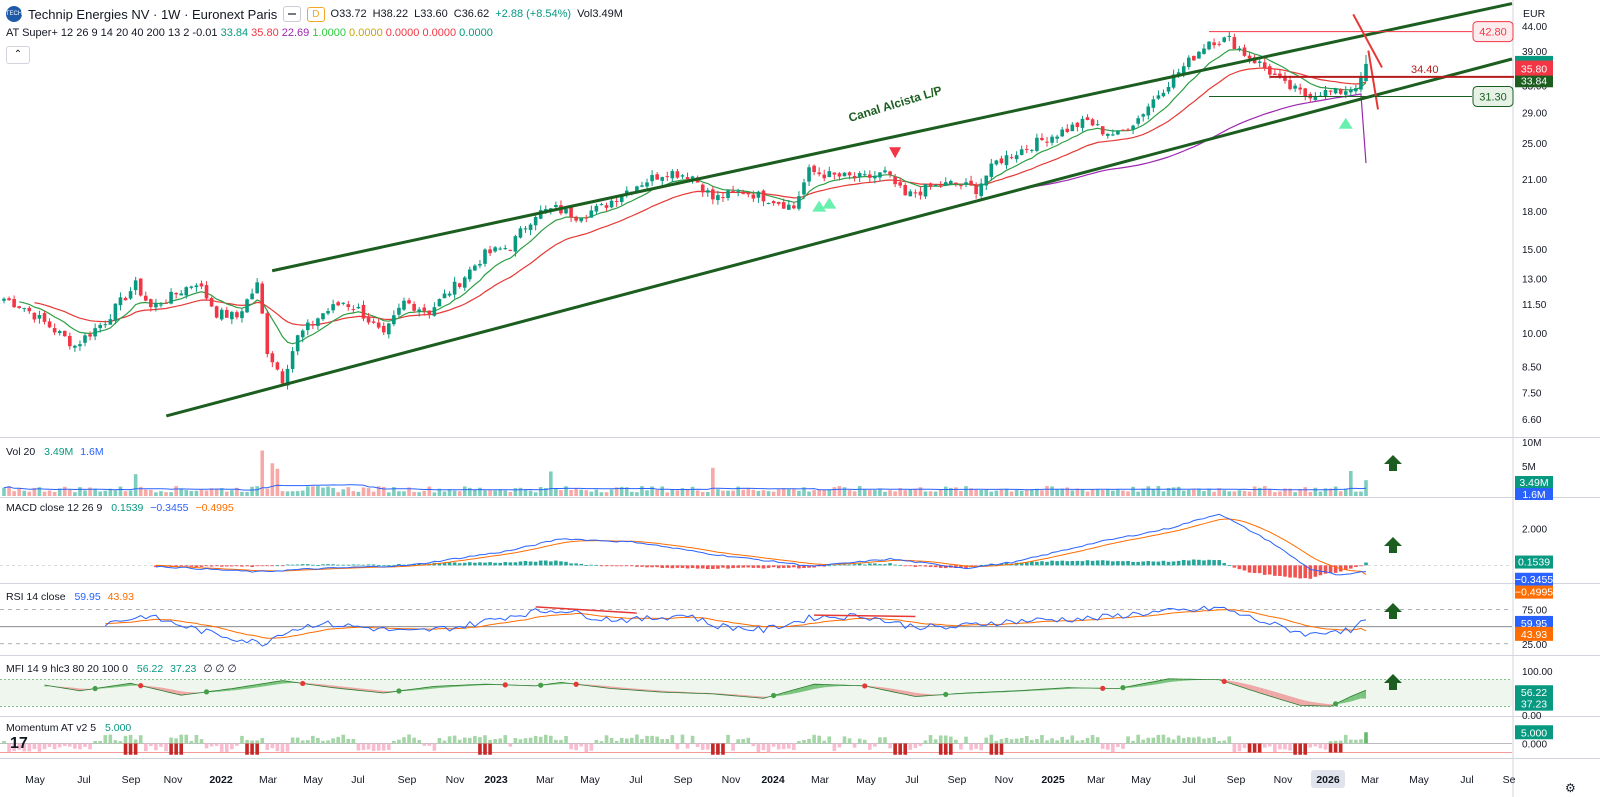  Describe the element at coordinates (1570, 788) in the screenshot. I see `gear-icon: ⚙` at that location.